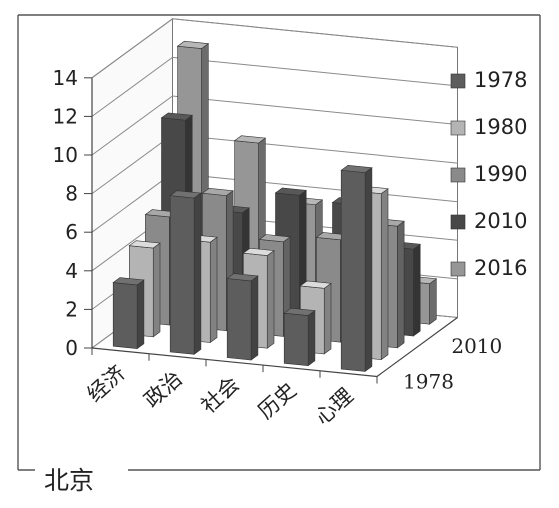 This screenshot has height=508, width=559. What do you see at coordinates (69, 480) in the screenshot?
I see `chart-caption: 北京` at bounding box center [69, 480].